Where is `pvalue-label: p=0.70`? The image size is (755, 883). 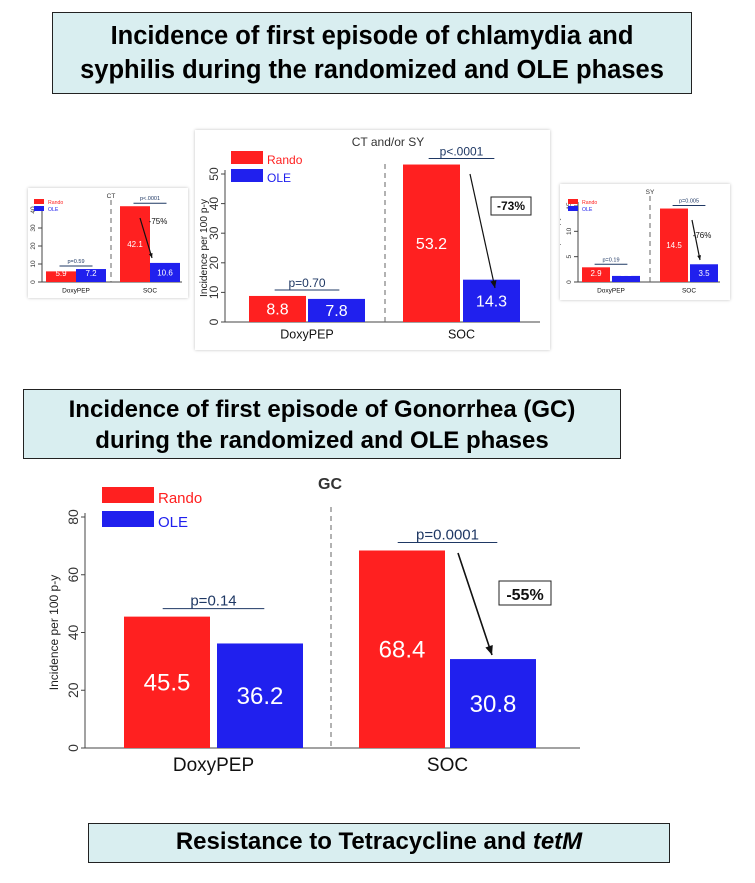 pvalue-label: p=0.70 is located at coordinates (306, 283).